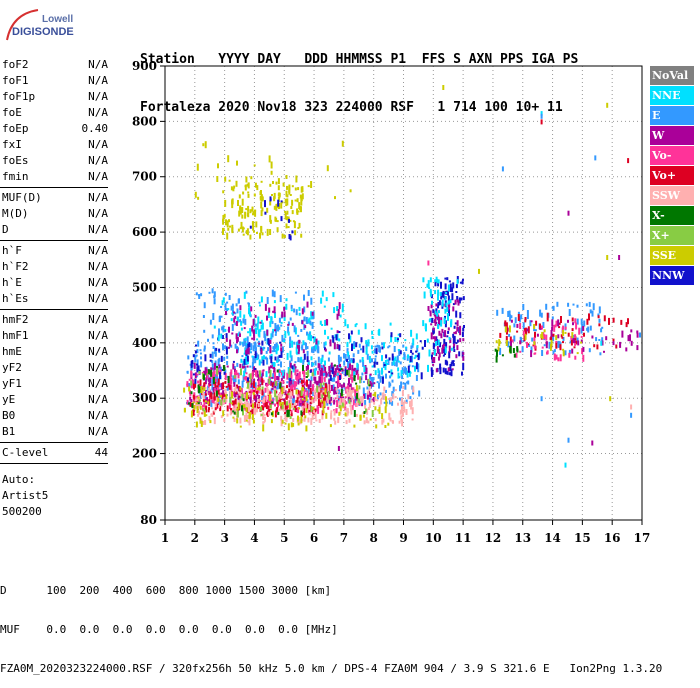 The height and width of the screenshot is (688, 700). Describe the element at coordinates (612, 538) in the screenshot. I see `x-tick-label: 16` at that location.